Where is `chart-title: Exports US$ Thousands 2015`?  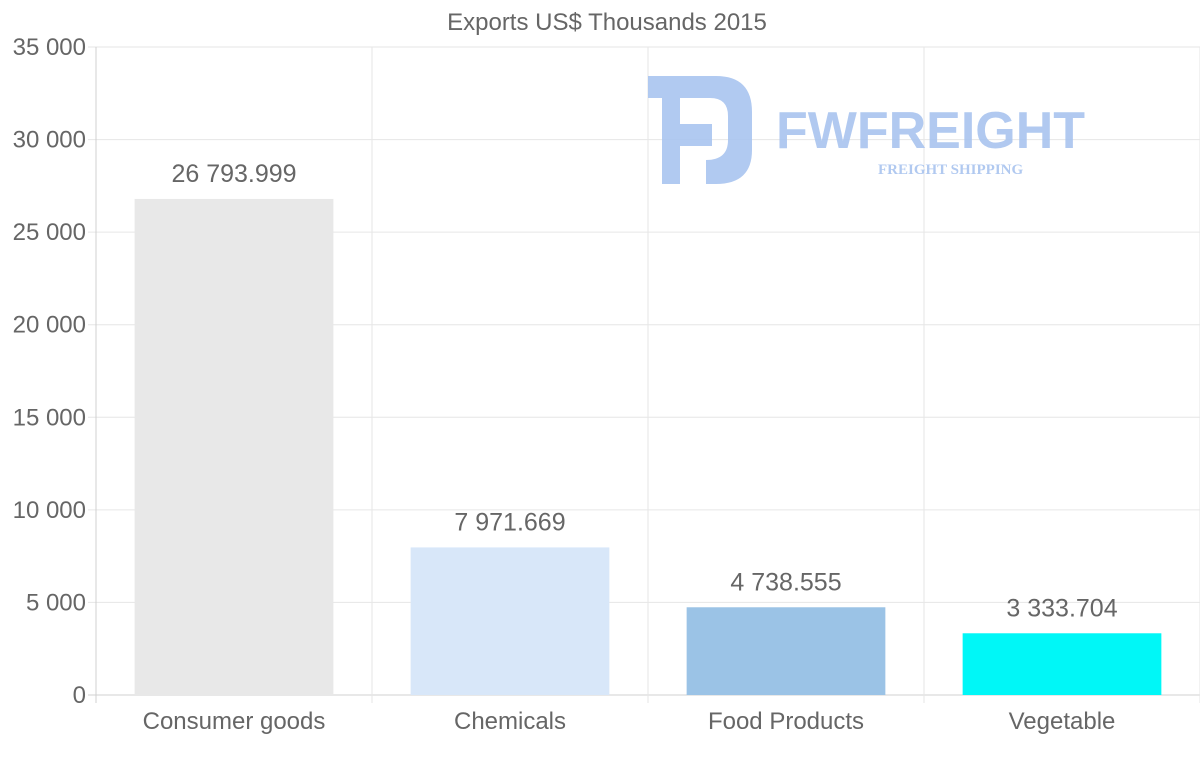 chart-title: Exports US$ Thousands 2015 is located at coordinates (607, 22).